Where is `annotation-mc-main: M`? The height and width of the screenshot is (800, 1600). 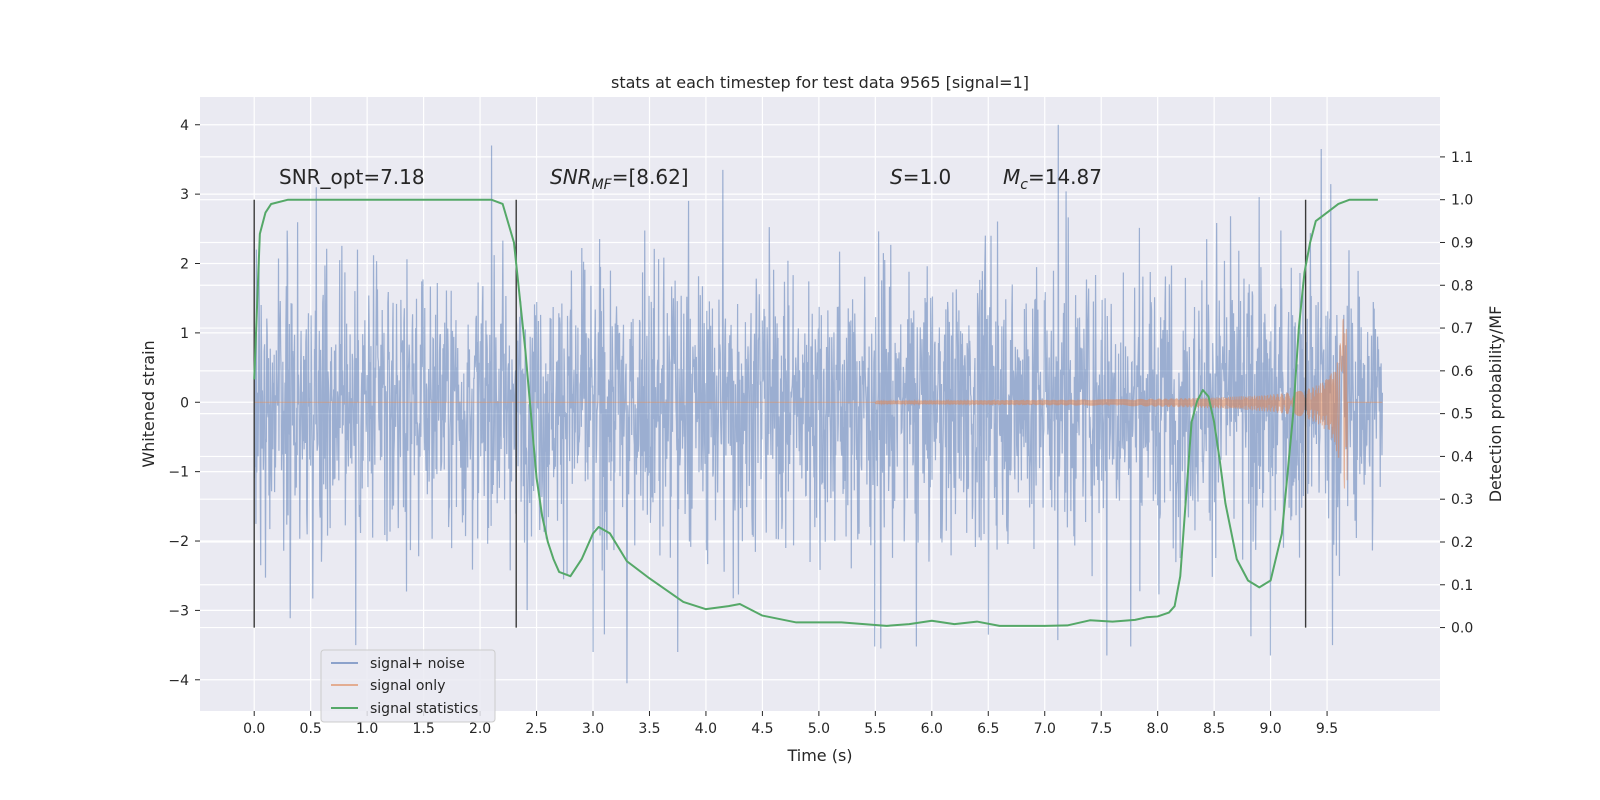 annotation-mc-main: M is located at coordinates (1011, 177).